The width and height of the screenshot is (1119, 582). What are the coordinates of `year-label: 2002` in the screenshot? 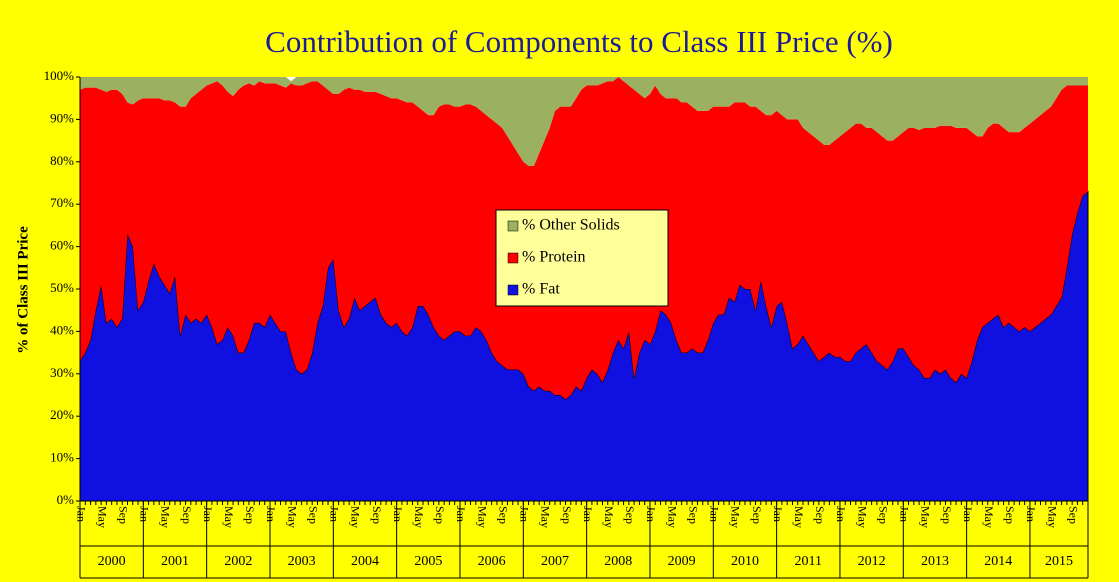 It's located at (238, 561).